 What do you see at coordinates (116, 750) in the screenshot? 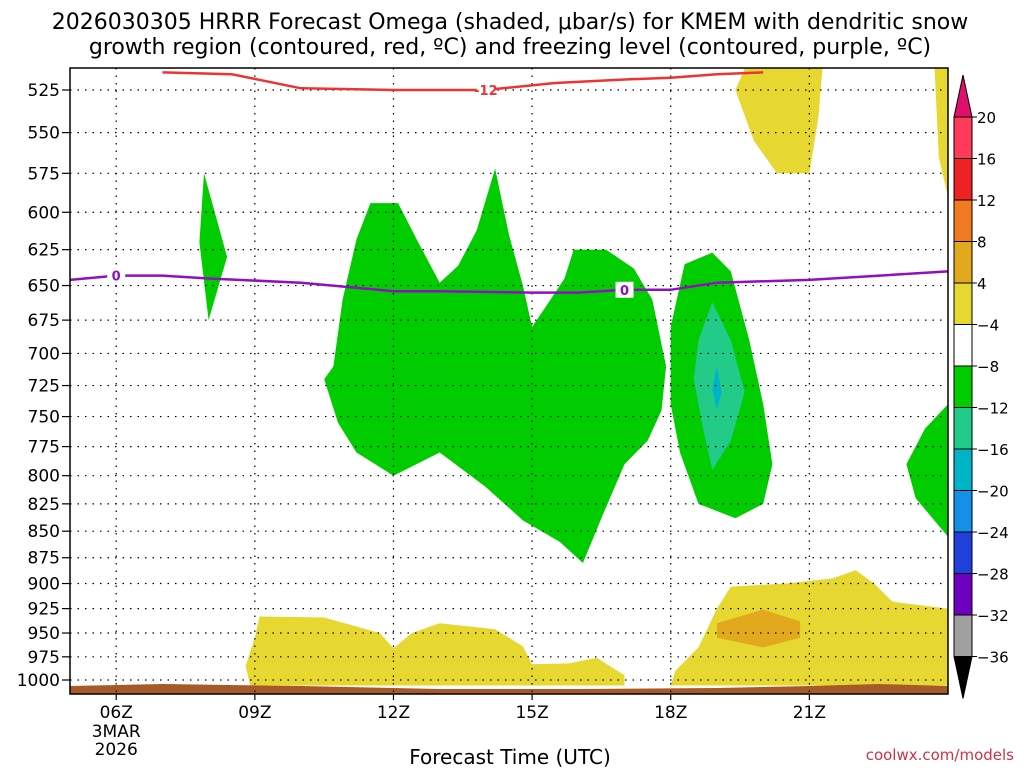
I see `x-year-label: 2026` at bounding box center [116, 750].